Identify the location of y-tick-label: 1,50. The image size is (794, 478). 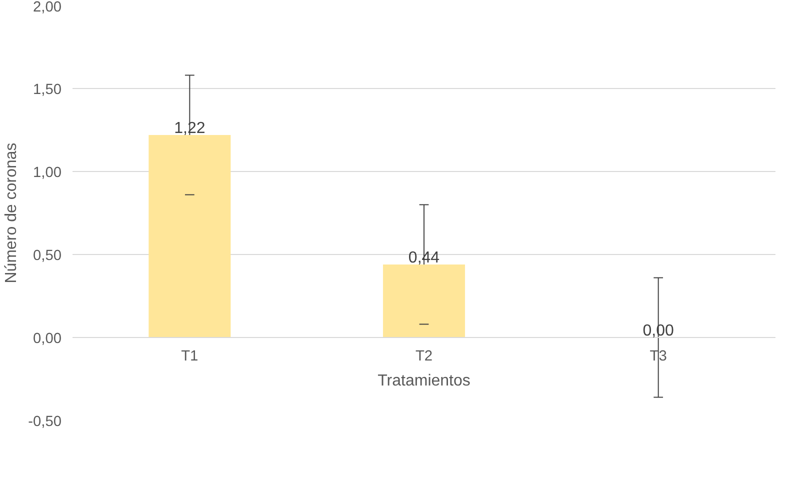
(47, 90).